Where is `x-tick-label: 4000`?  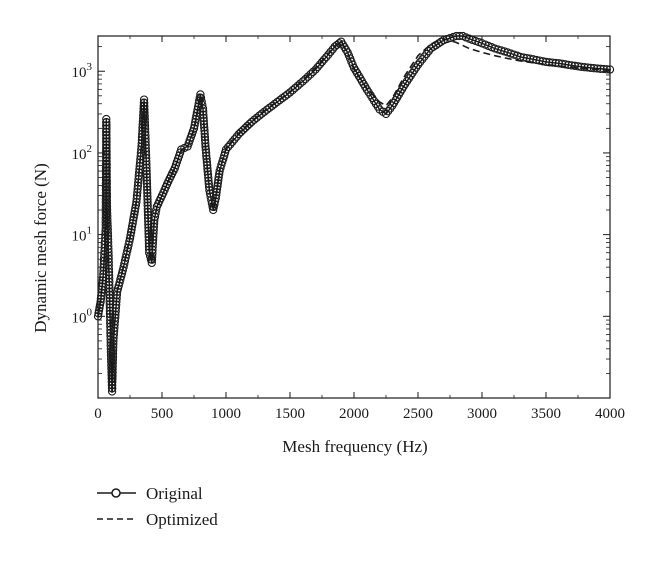
x-tick-label: 4000 is located at coordinates (610, 414).